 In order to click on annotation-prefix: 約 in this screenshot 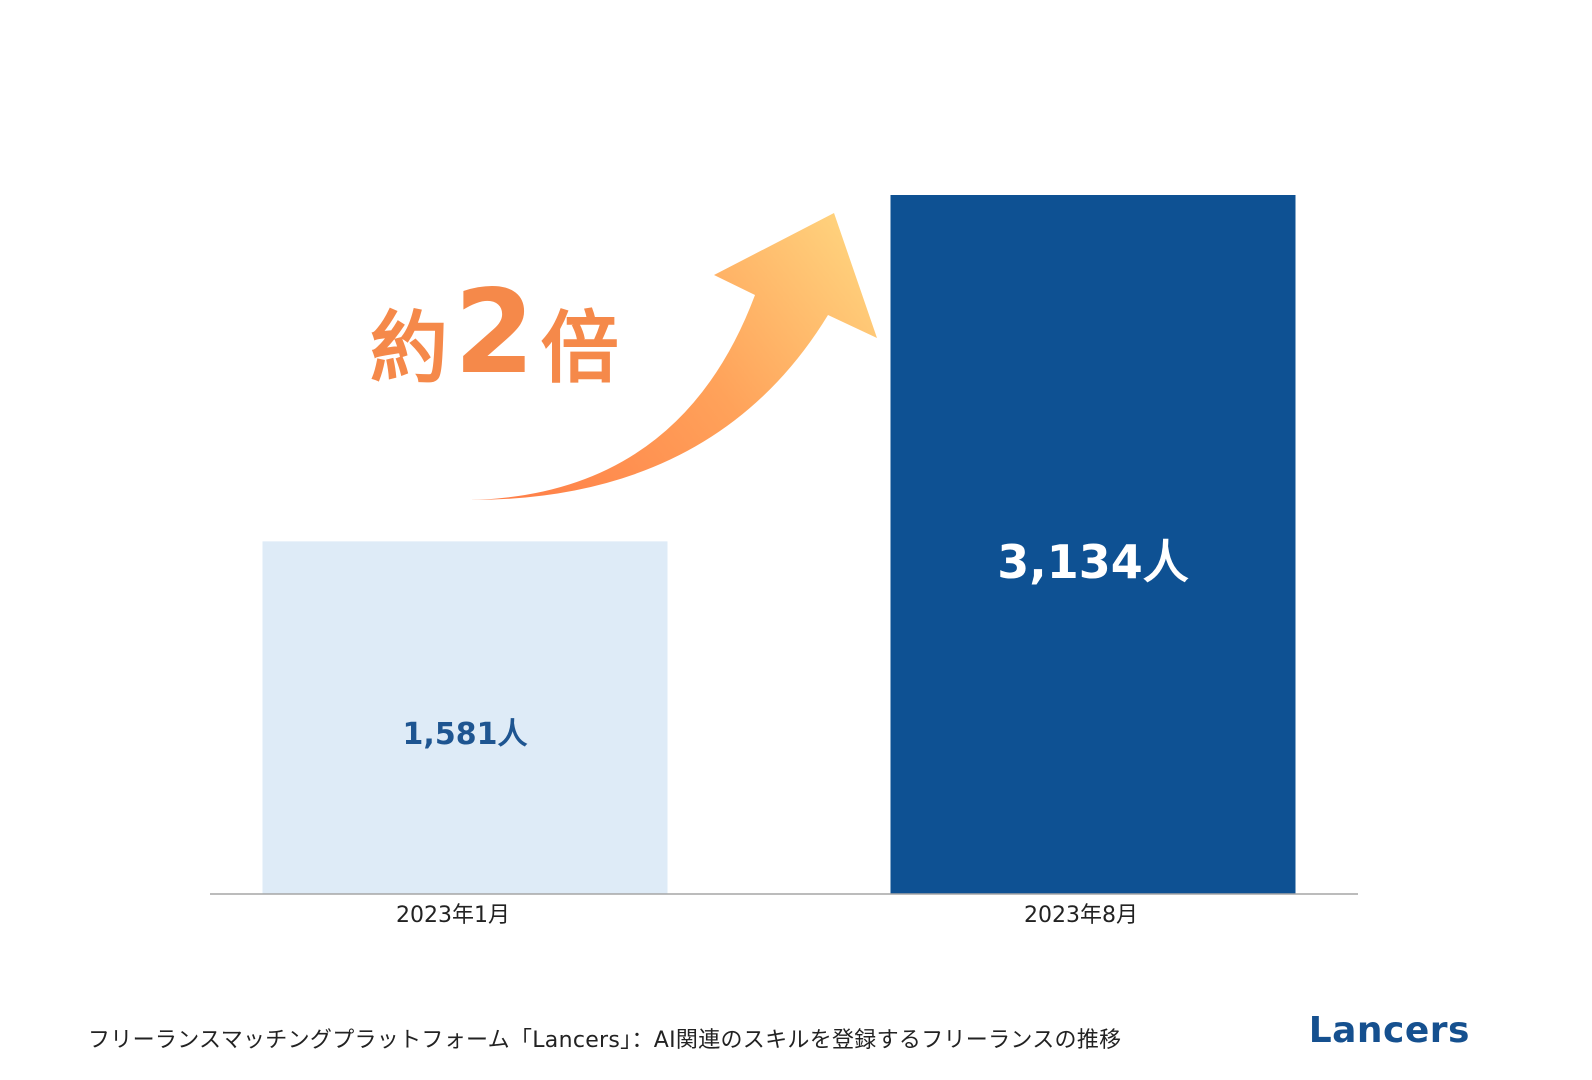, I will do `click(409, 349)`.